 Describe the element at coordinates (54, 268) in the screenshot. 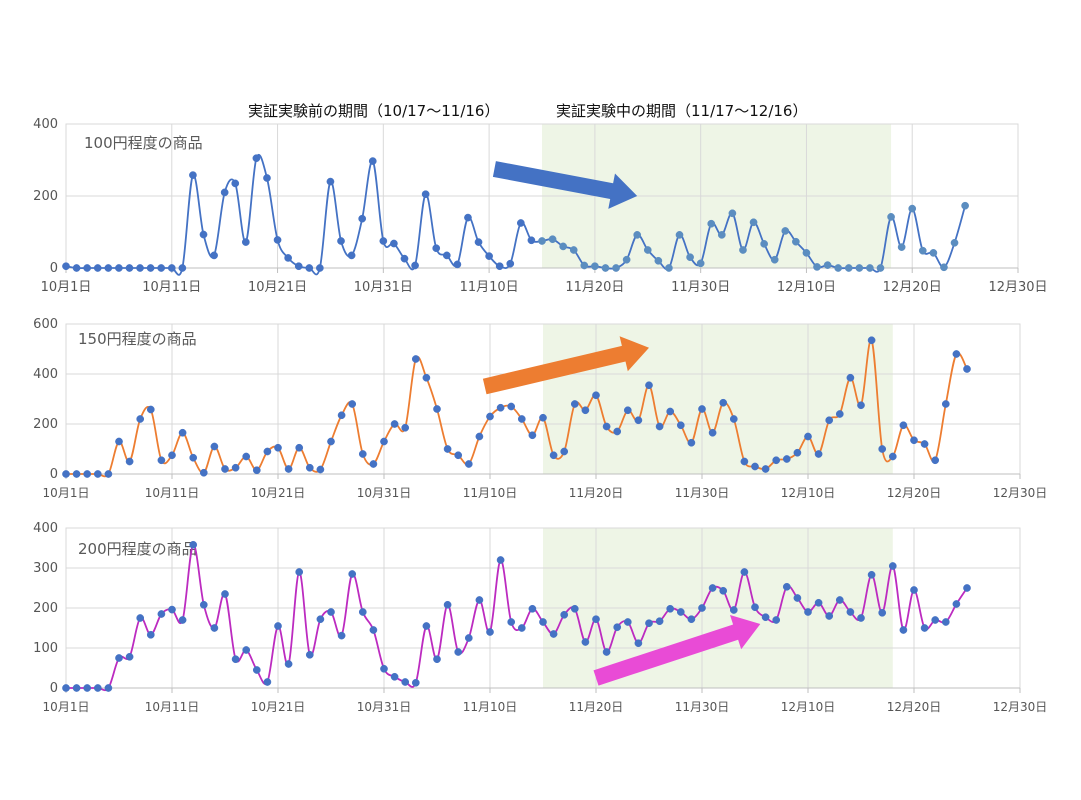

I see `y-tick-label: 0` at that location.